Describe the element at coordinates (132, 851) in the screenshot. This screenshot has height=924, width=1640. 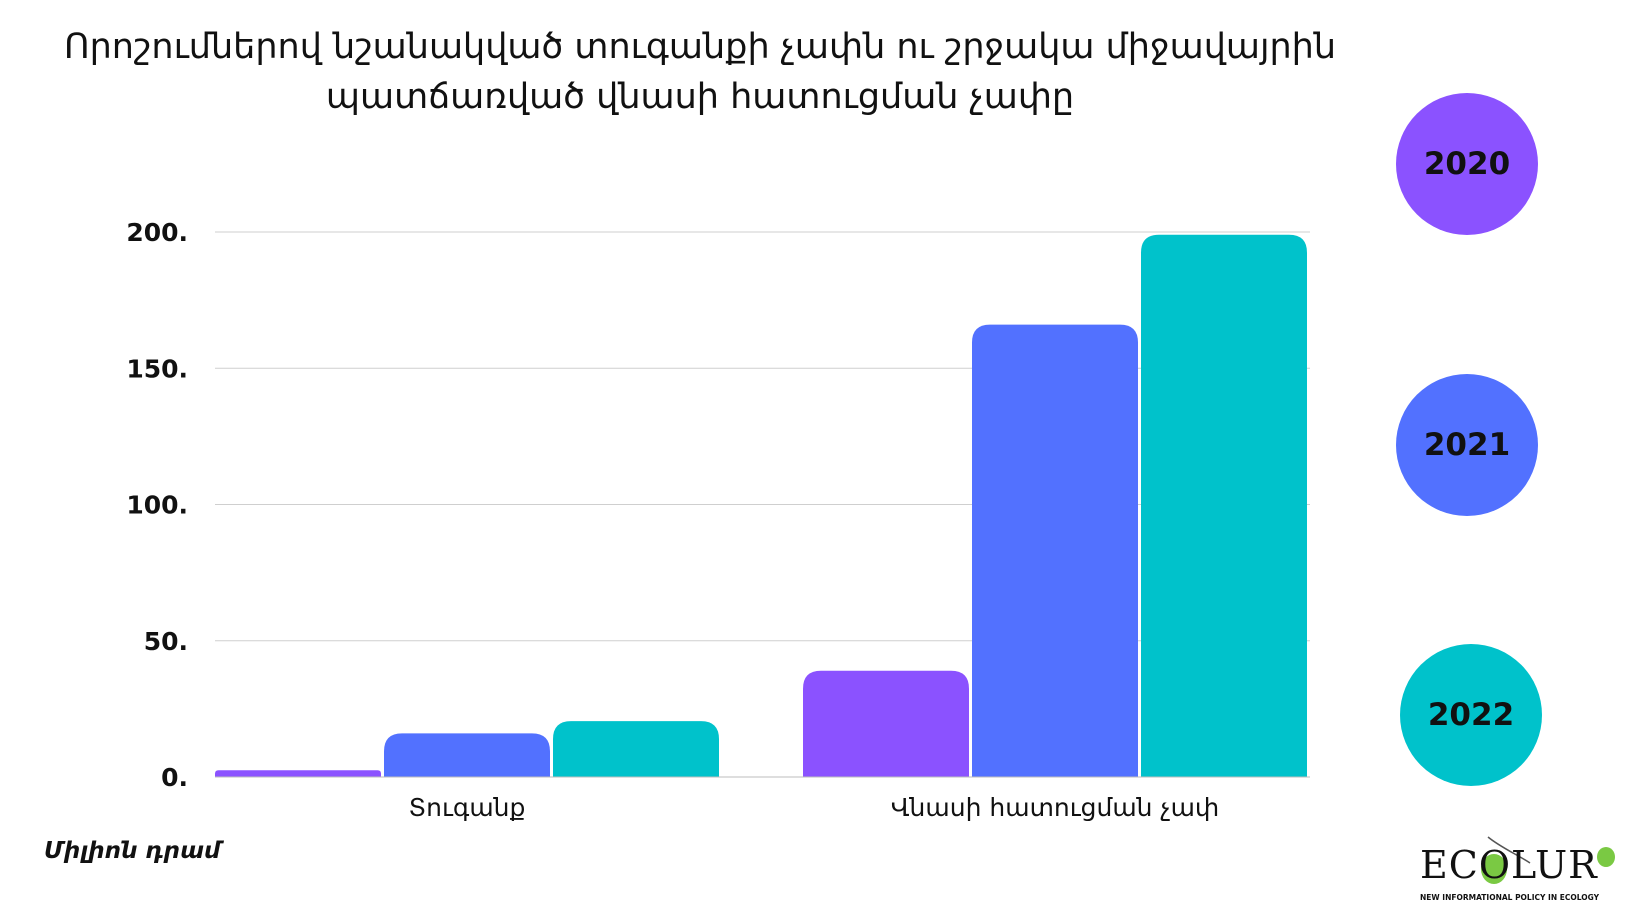
I see `unit-label: Միլիոն դրամ` at that location.